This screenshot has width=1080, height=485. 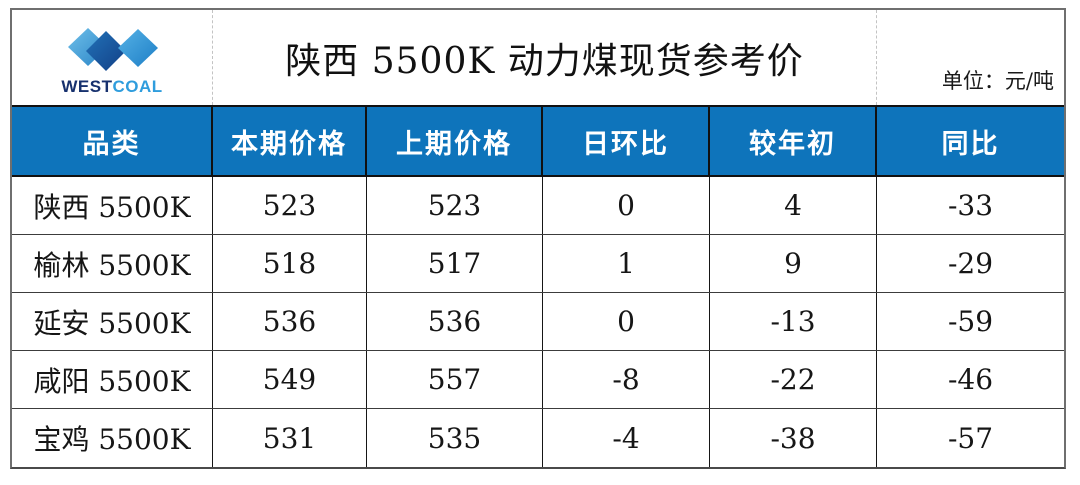 What do you see at coordinates (455, 438) in the screenshot?
I see `table-cell: 535` at bounding box center [455, 438].